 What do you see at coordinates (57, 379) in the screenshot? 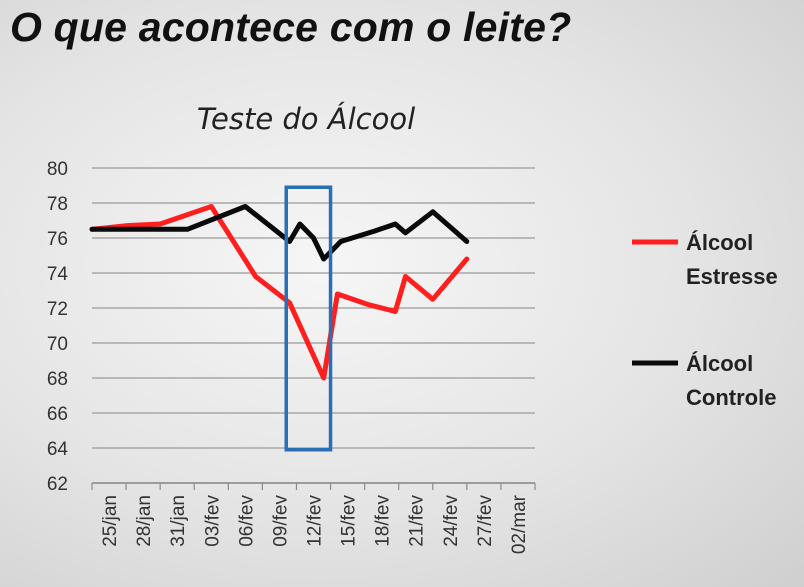
I see `y-tick-label: 68` at bounding box center [57, 379].